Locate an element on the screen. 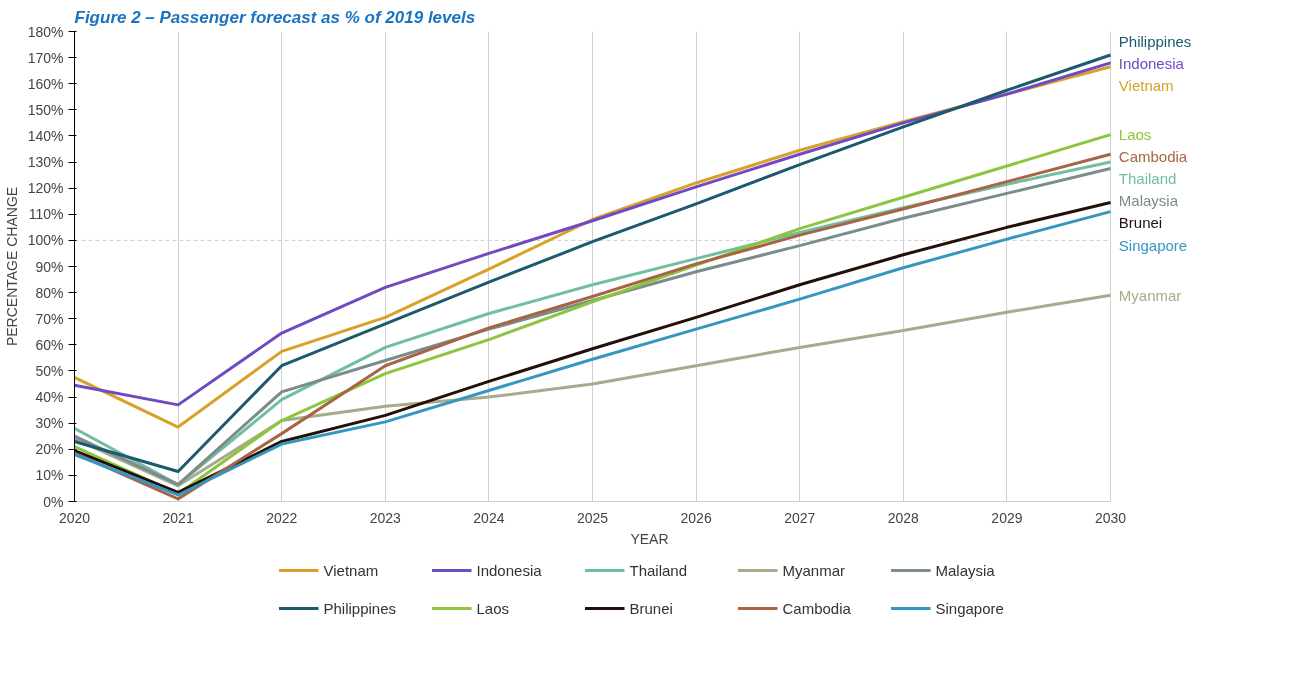 The height and width of the screenshot is (700, 1291). y-tick-label: 70% is located at coordinates (49, 318).